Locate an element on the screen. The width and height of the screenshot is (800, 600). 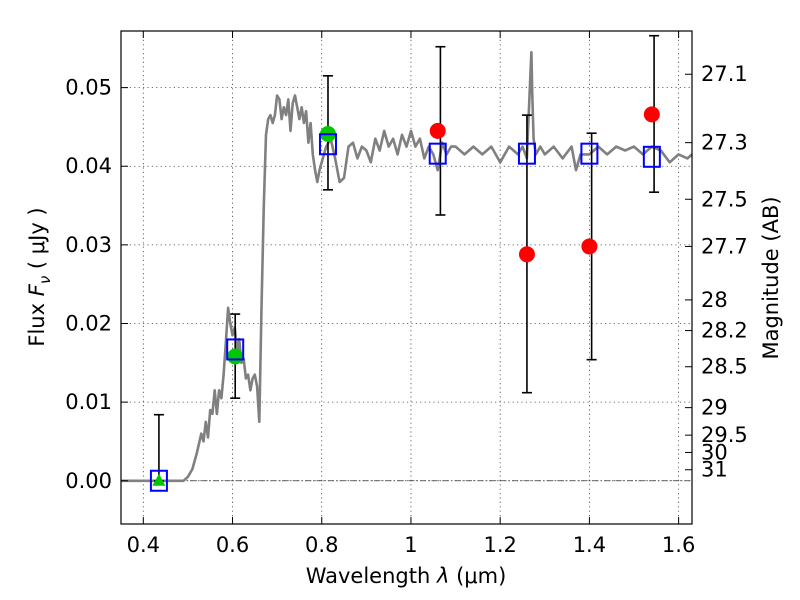
x-tick-label: 0.6 is located at coordinates (232, 545).